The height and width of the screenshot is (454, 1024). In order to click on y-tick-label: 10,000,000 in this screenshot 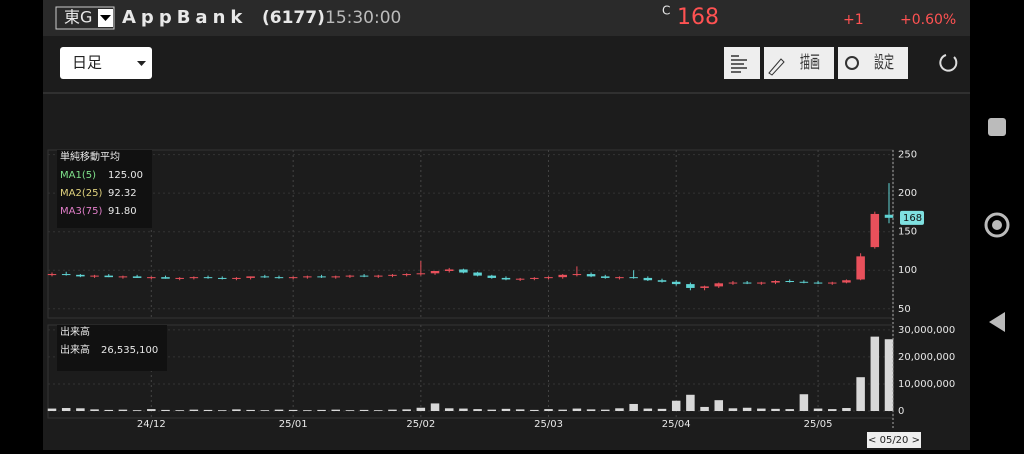, I will do `click(926, 384)`.